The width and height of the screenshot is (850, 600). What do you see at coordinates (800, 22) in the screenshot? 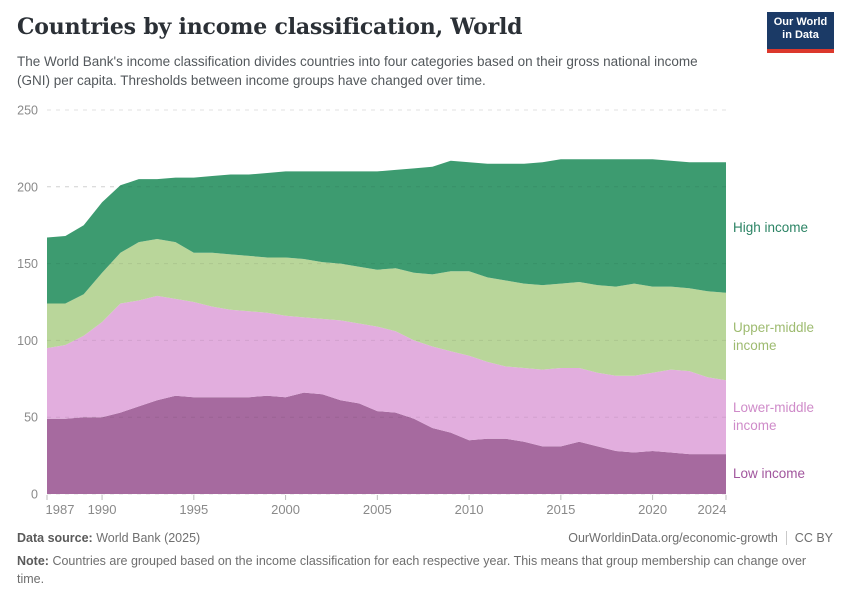
I see `owid-logo-line1: Our World` at bounding box center [800, 22].